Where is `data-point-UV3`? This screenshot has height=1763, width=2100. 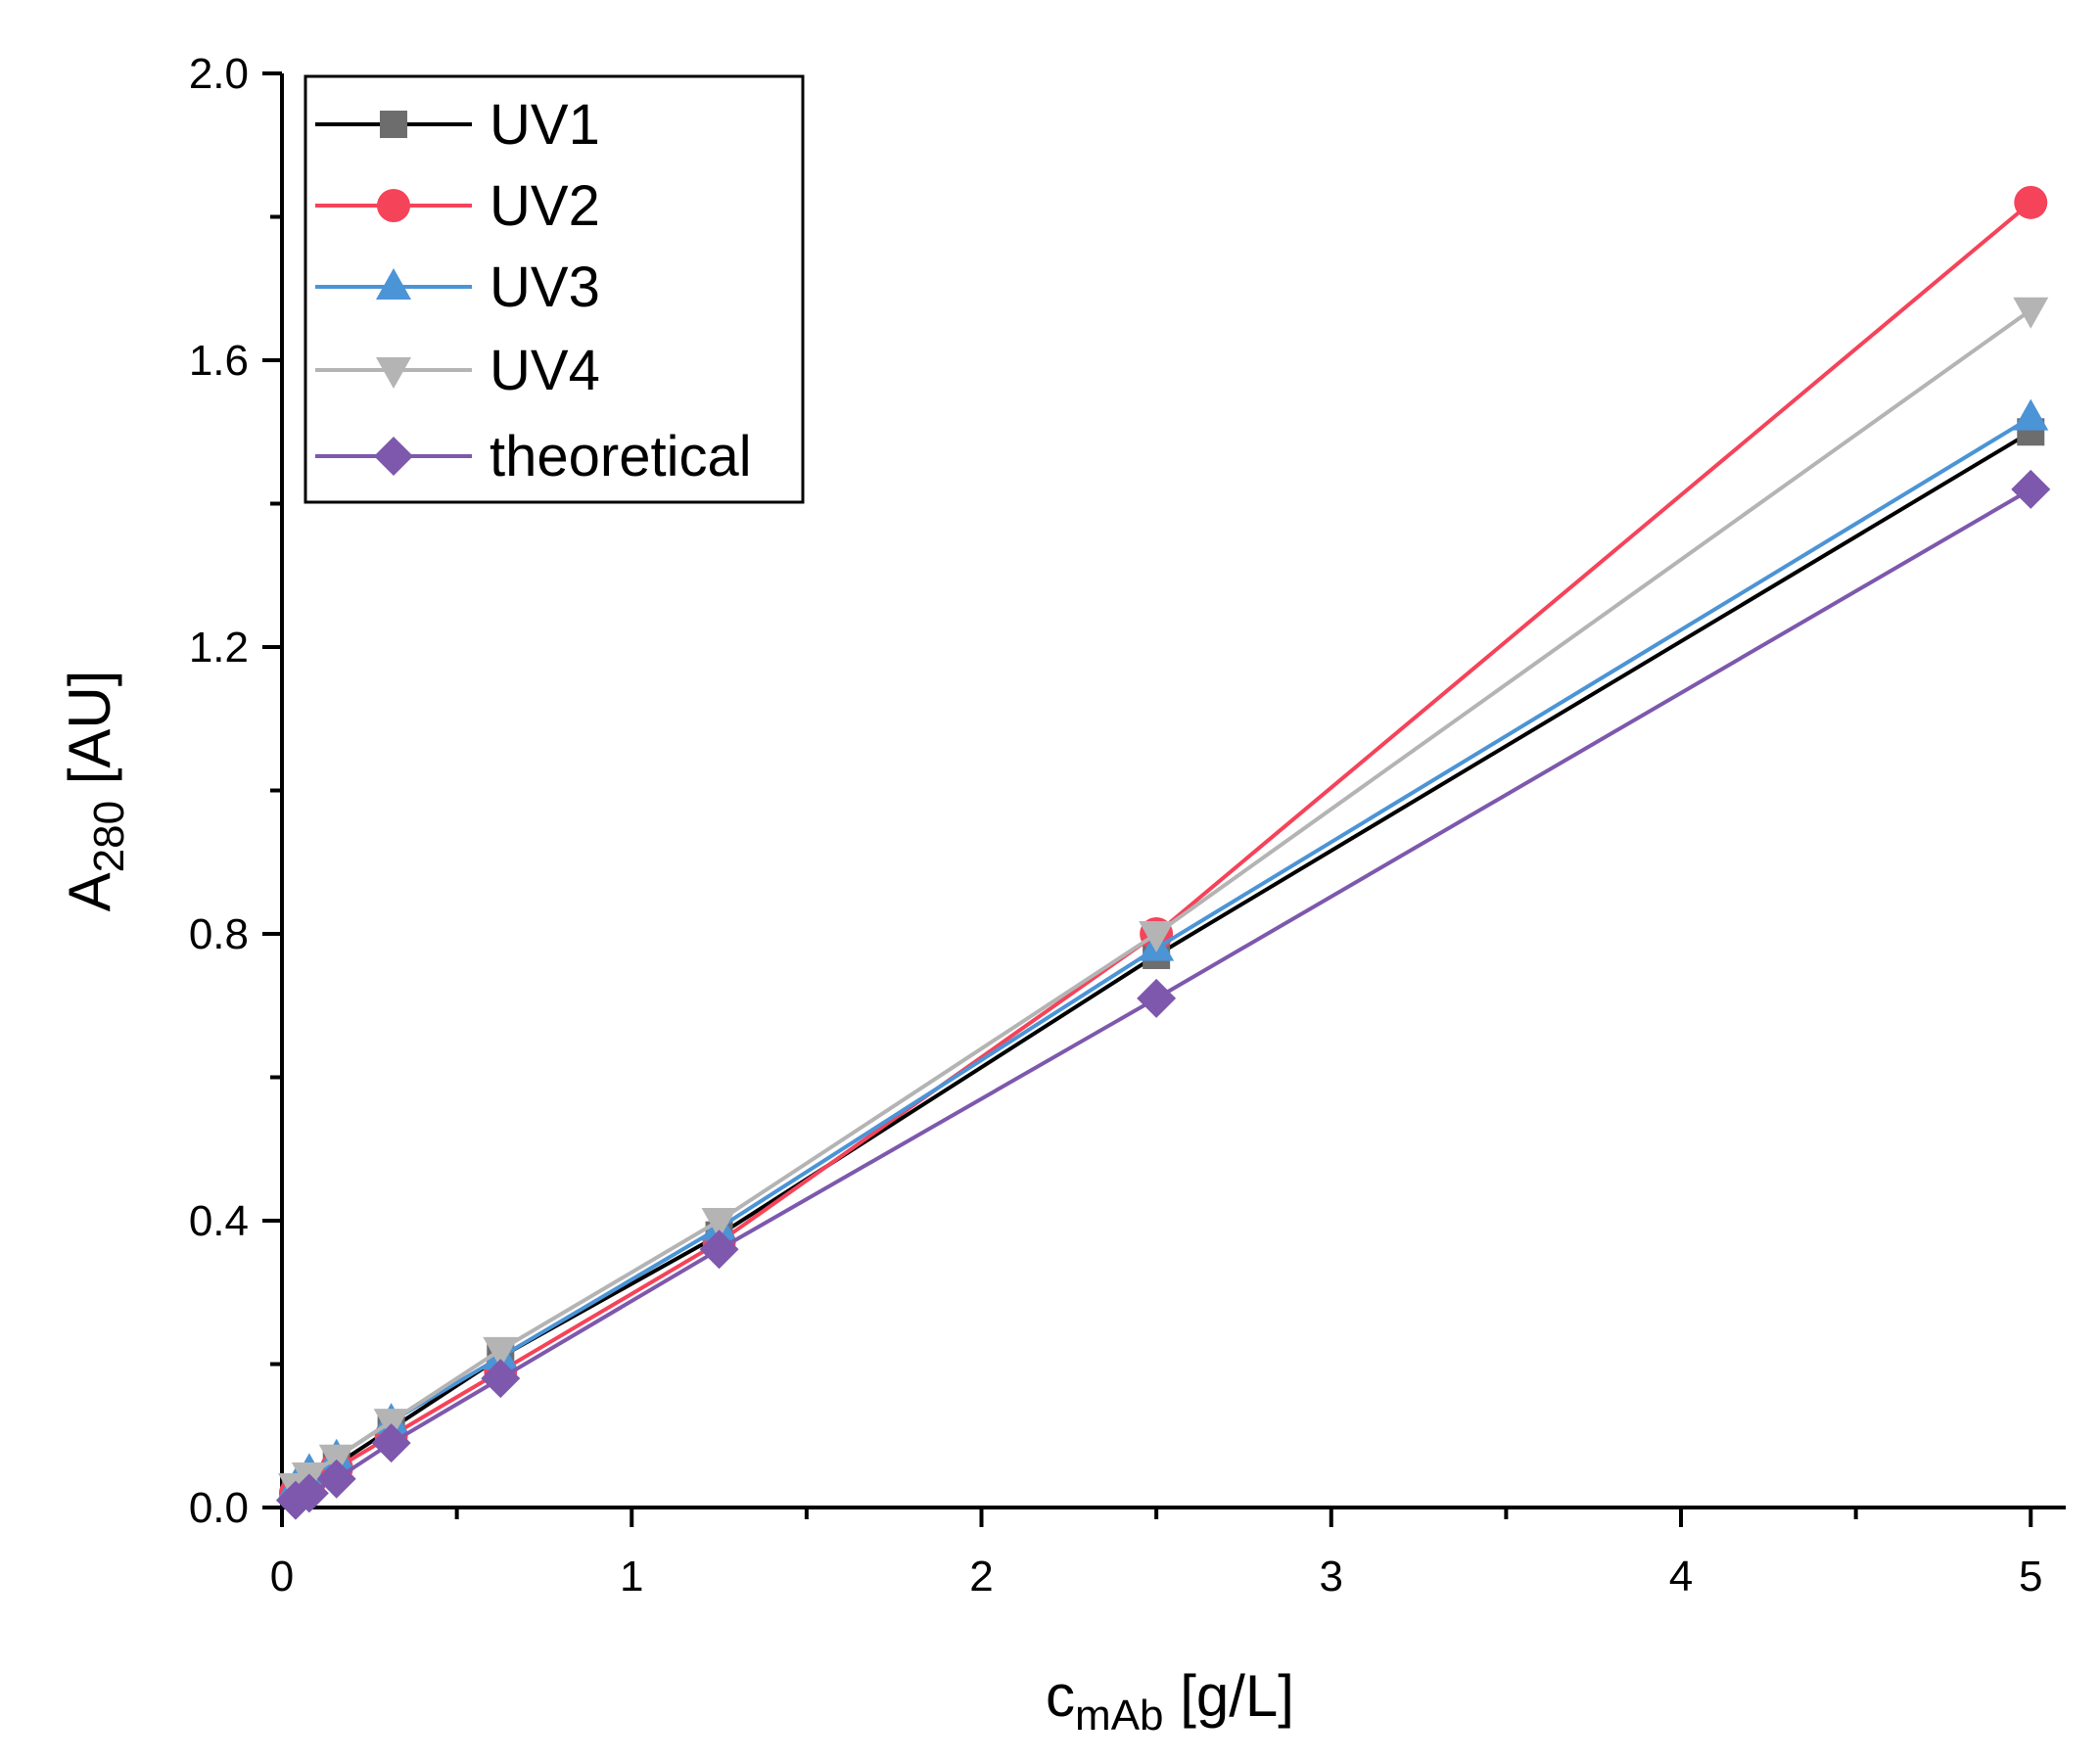 data-point-UV3 is located at coordinates (2031, 414).